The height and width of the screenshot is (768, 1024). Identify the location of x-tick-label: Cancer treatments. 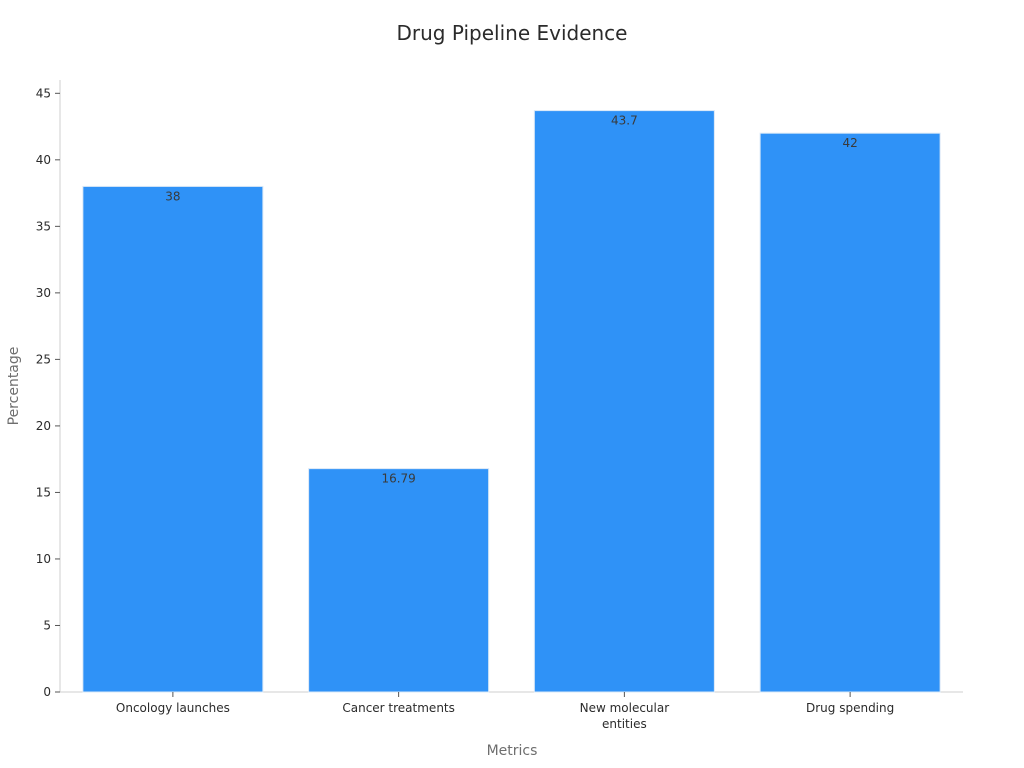
(398, 708).